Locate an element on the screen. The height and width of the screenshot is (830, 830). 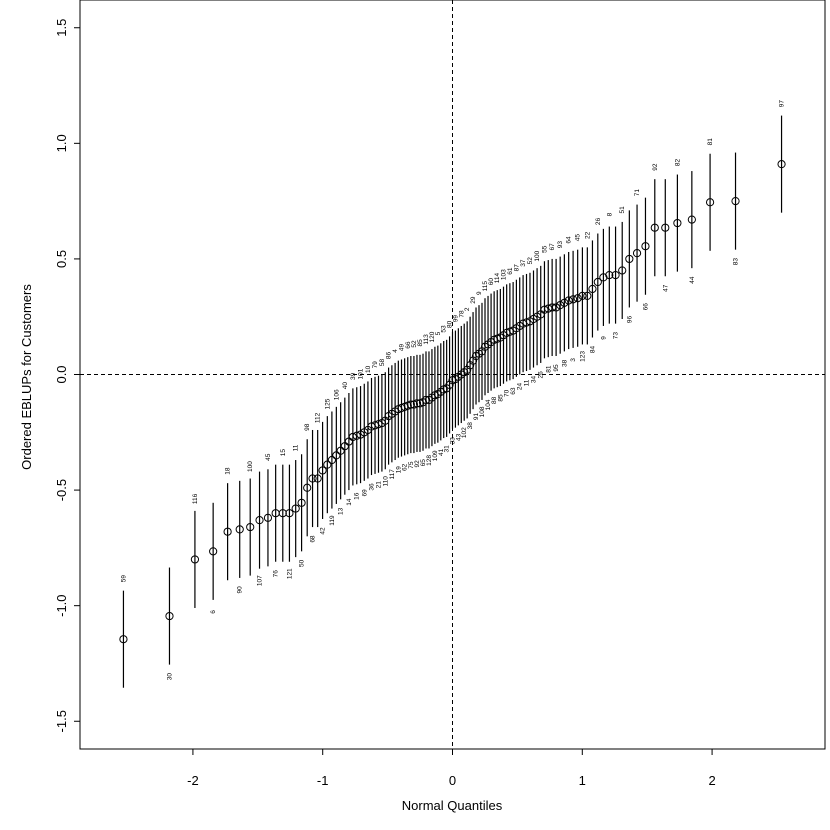
point-label: 8 is located at coordinates (609, 214).